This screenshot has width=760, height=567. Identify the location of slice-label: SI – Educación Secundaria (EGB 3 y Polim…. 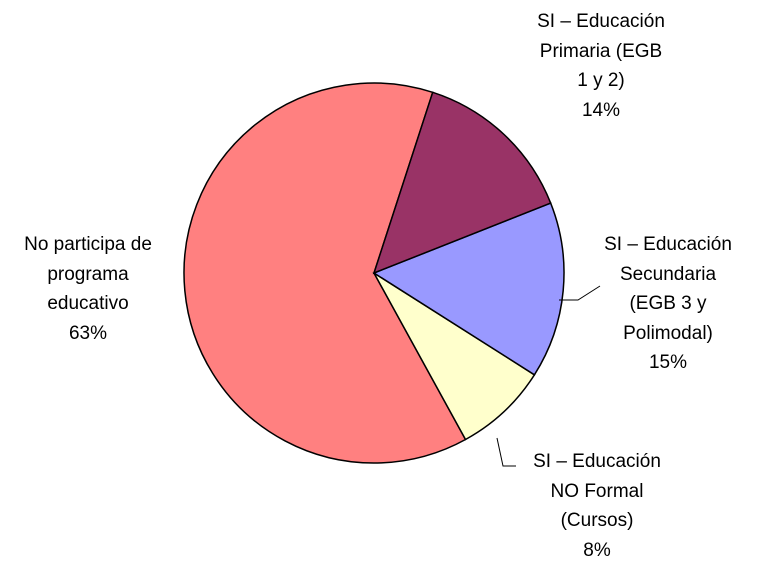
(664, 304).